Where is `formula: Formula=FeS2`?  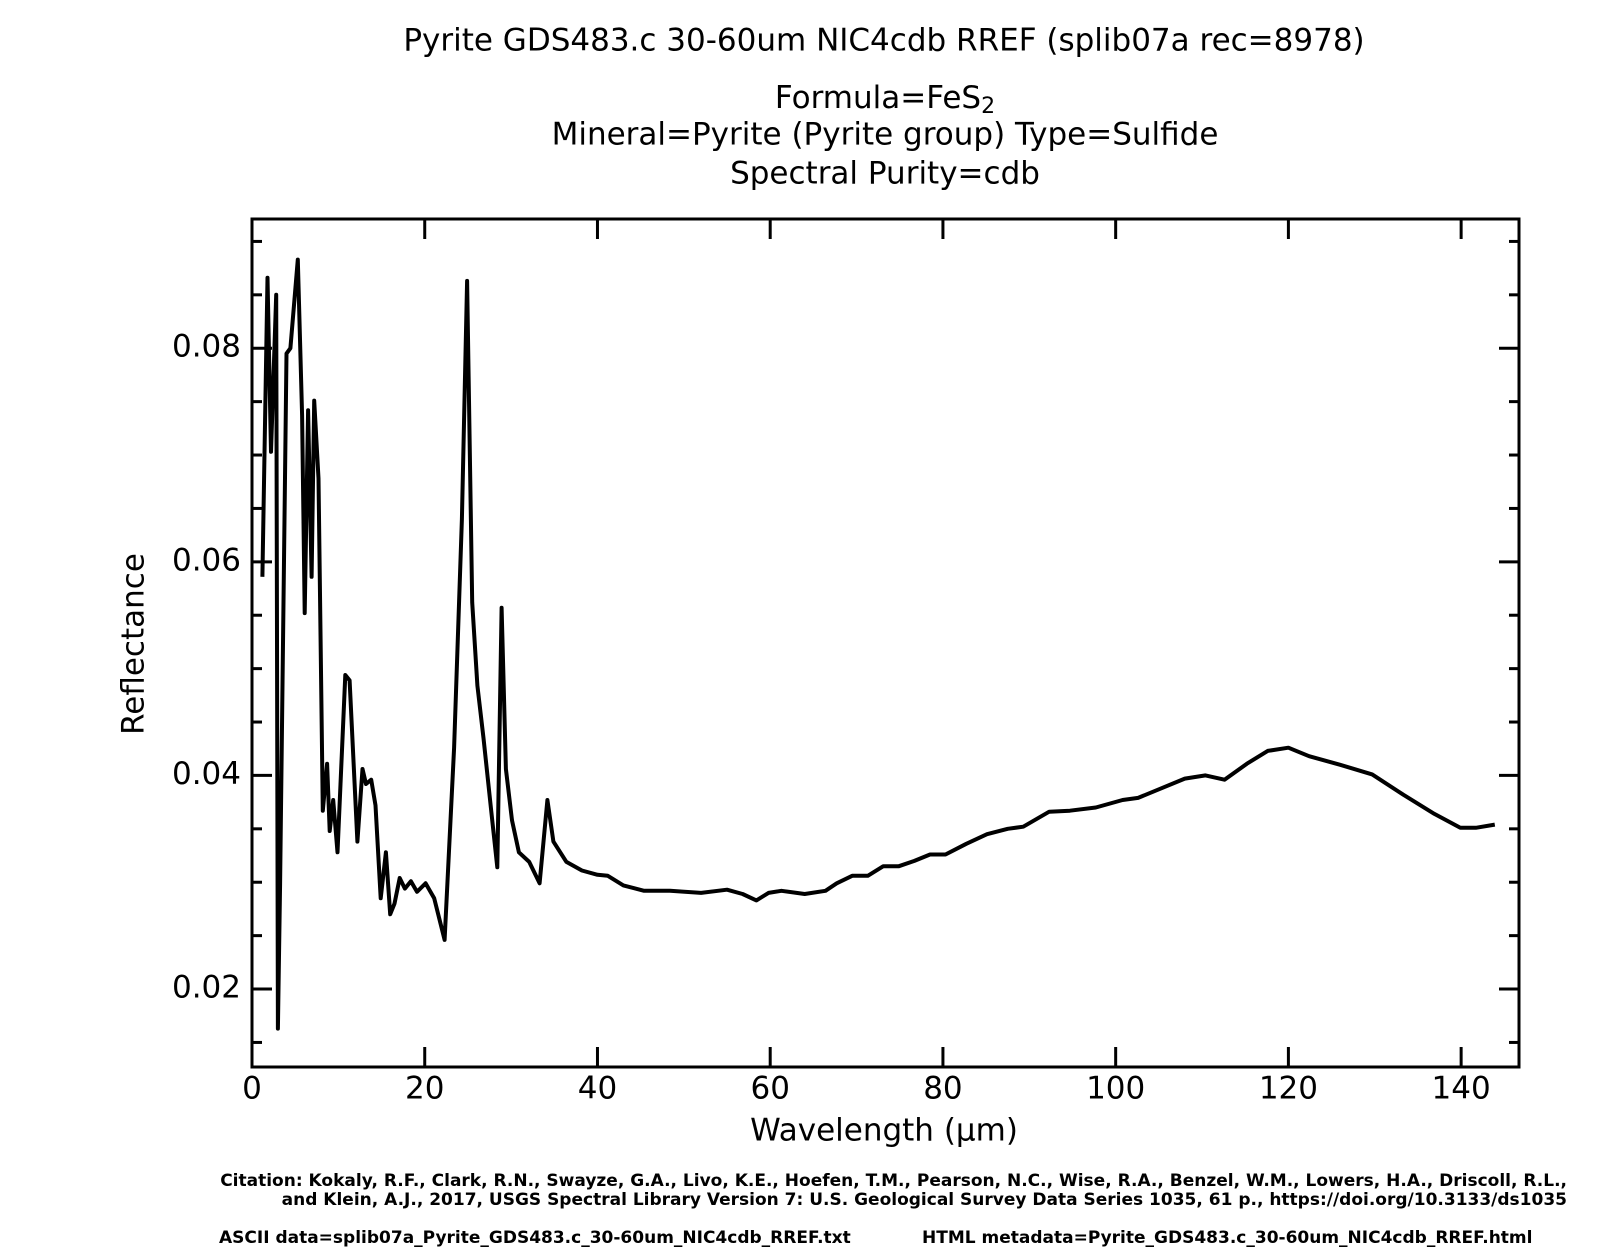 formula: Formula=FeS2 is located at coordinates (885, 100).